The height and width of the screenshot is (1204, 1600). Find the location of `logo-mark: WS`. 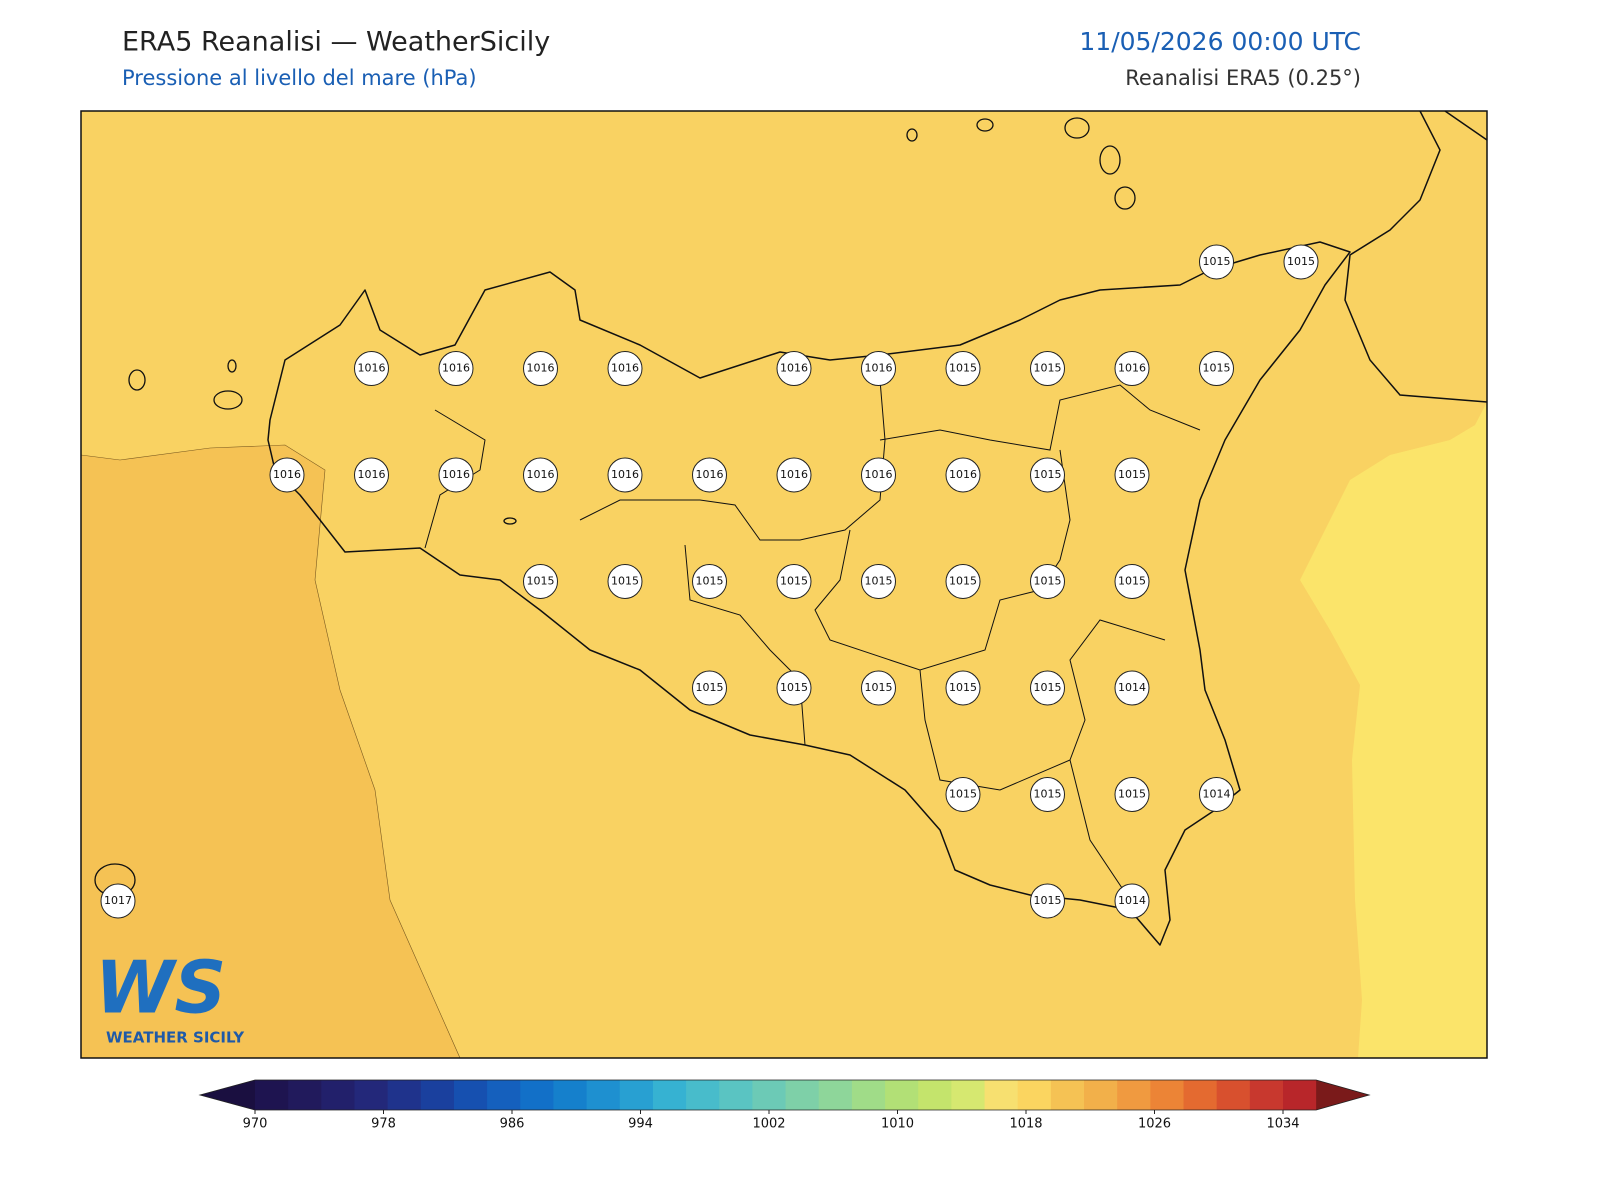

logo-mark: WS is located at coordinates (160, 988).